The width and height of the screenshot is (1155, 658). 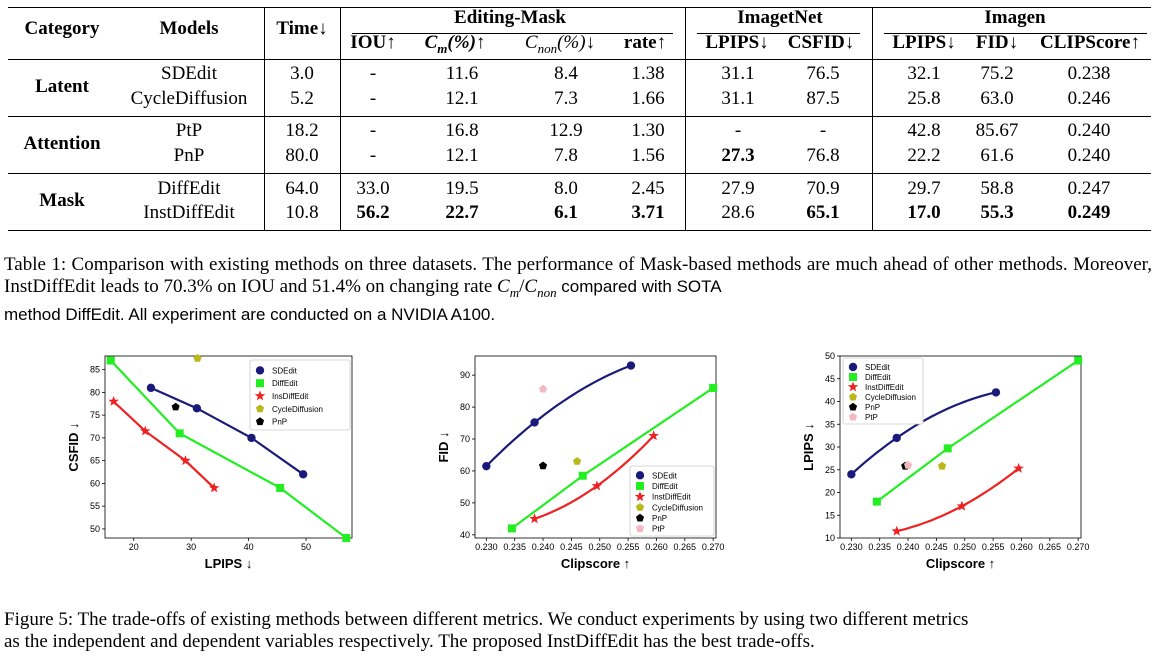 What do you see at coordinates (924, 73) in the screenshot?
I see `table-cell: 32.1` at bounding box center [924, 73].